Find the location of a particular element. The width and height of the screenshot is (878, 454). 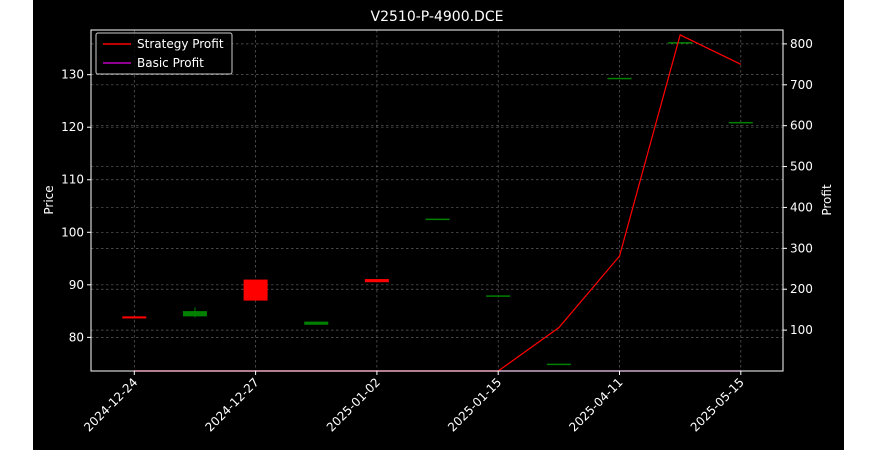

y-tick-label: 100 is located at coordinates (72, 232).